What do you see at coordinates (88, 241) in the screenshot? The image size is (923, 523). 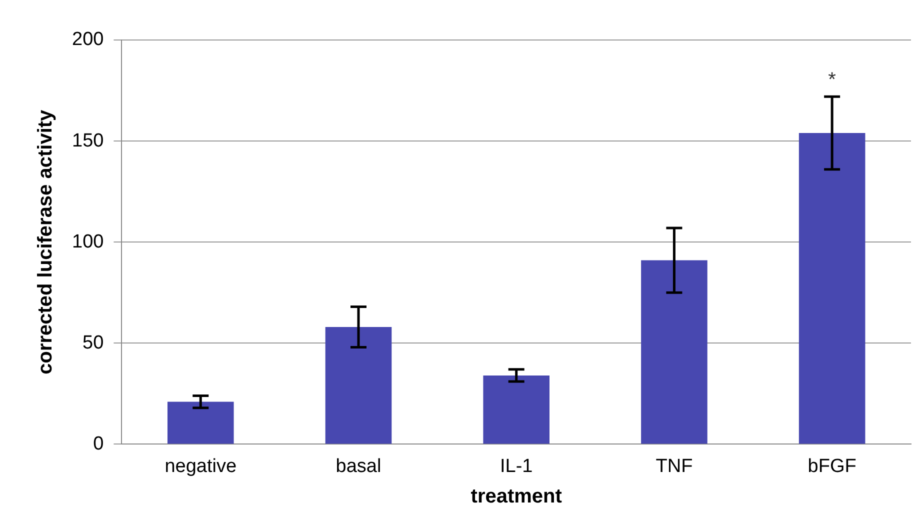 I see `y-tick-label: 100` at bounding box center [88, 241].